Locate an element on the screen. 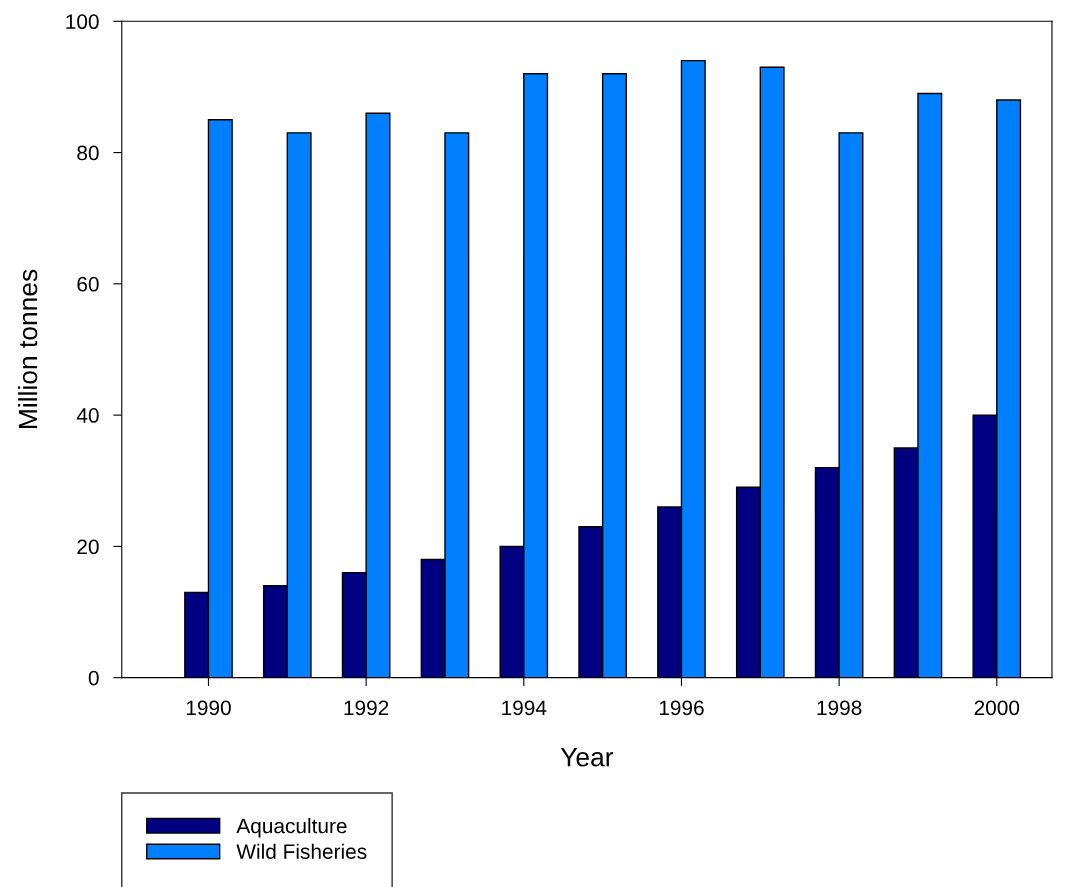 The width and height of the screenshot is (1068, 887). x-tick-label: 1994 is located at coordinates (524, 708).